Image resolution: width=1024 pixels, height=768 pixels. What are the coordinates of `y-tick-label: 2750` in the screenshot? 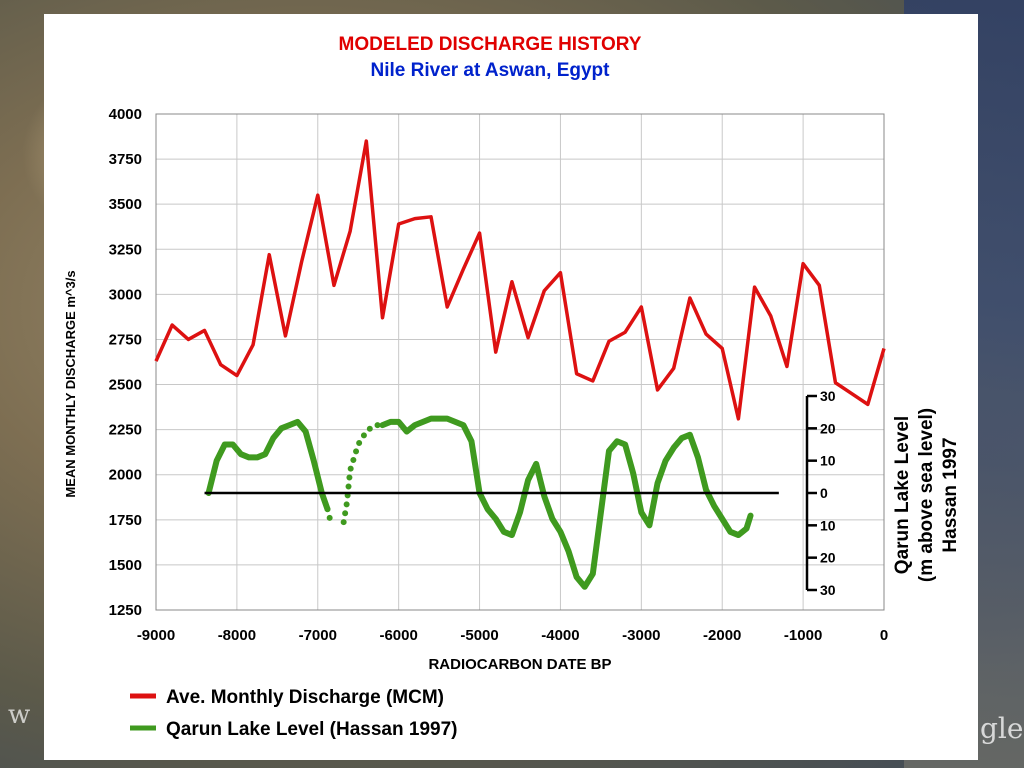 It's located at (125, 339).